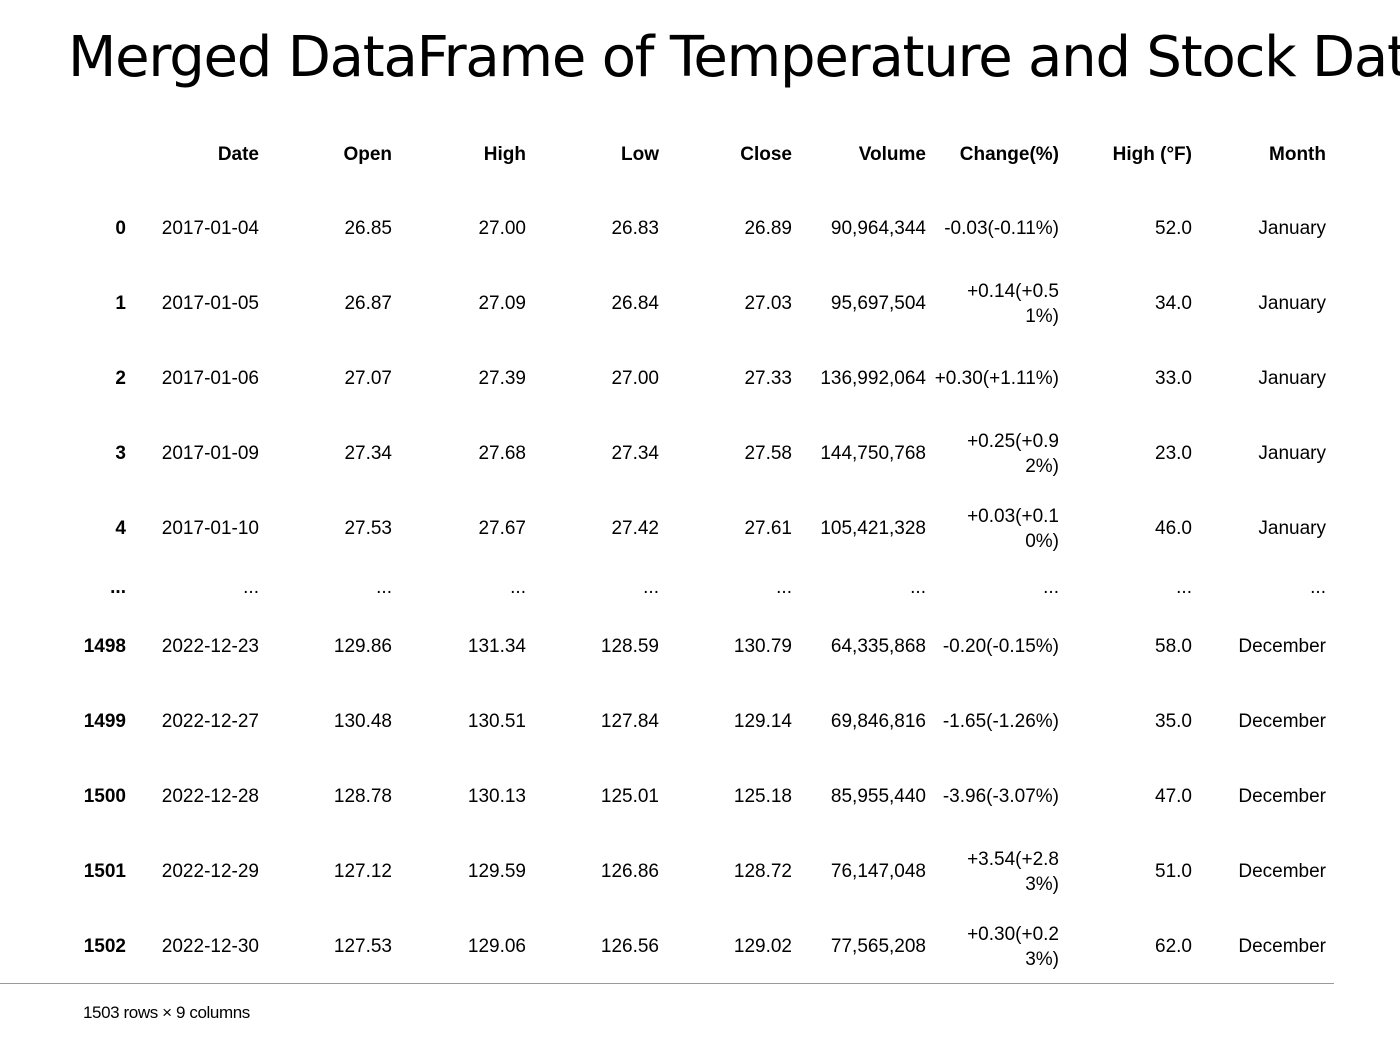 Image resolution: width=1400 pixels, height=1038 pixels. What do you see at coordinates (667, 983) in the screenshot?
I see `table-bottom-rule` at bounding box center [667, 983].